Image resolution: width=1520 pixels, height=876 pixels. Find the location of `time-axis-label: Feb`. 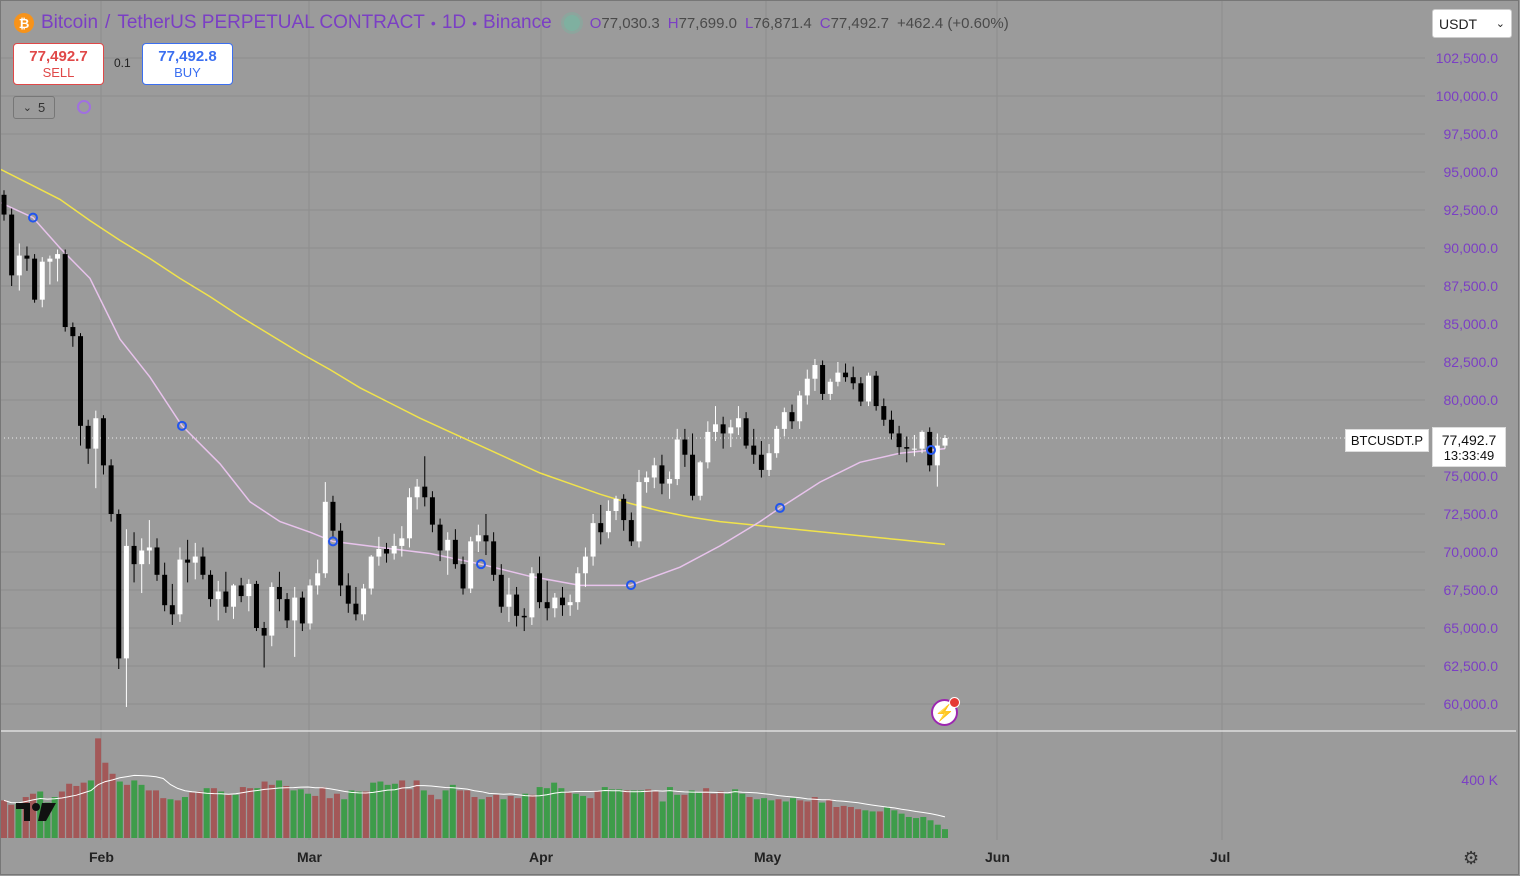

time-axis-label: Feb is located at coordinates (101, 857).